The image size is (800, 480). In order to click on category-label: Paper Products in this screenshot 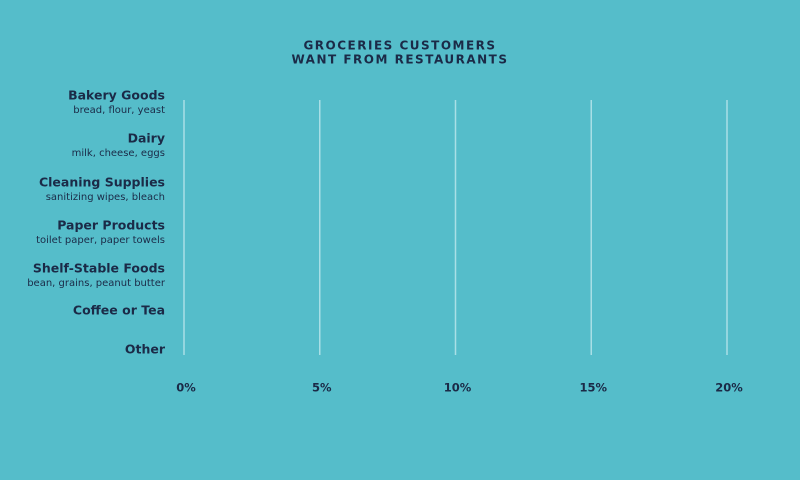, I will do `click(111, 225)`.